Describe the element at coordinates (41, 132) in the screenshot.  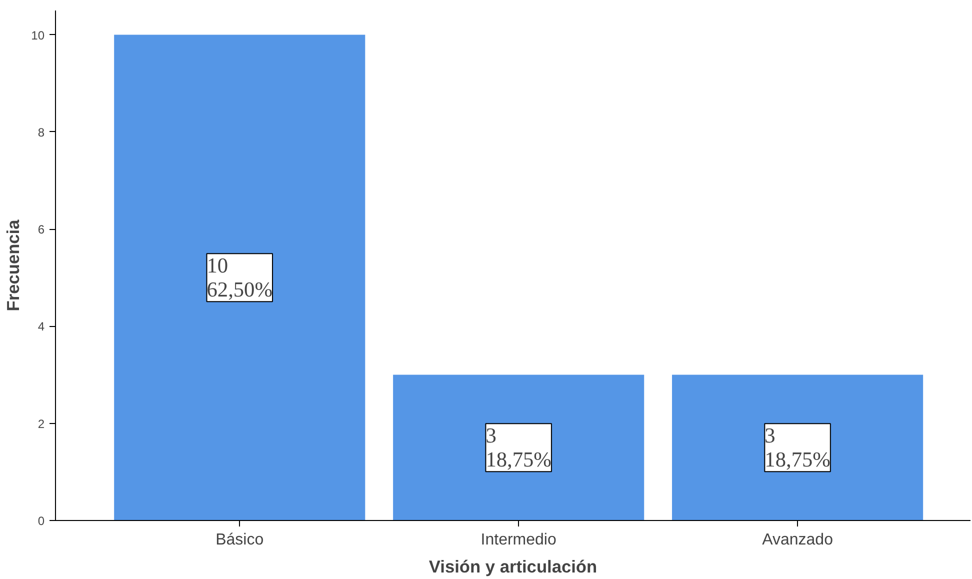
I see `y-tick-label: 8` at that location.